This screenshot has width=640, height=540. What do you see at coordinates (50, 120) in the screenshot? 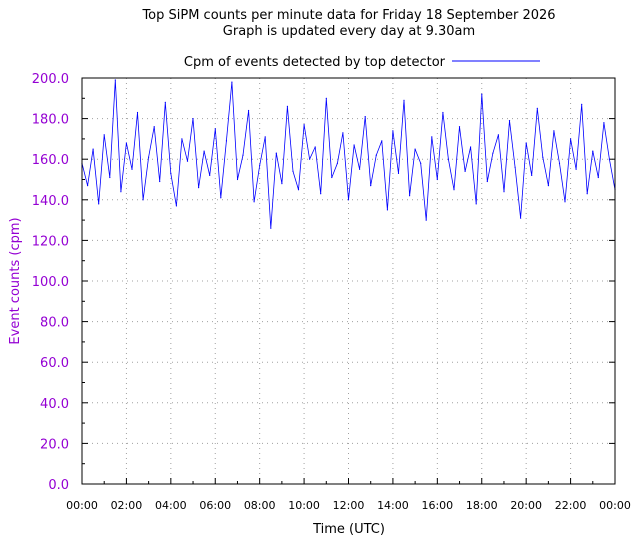
I see `y-tick-label: 180.0` at bounding box center [50, 120].